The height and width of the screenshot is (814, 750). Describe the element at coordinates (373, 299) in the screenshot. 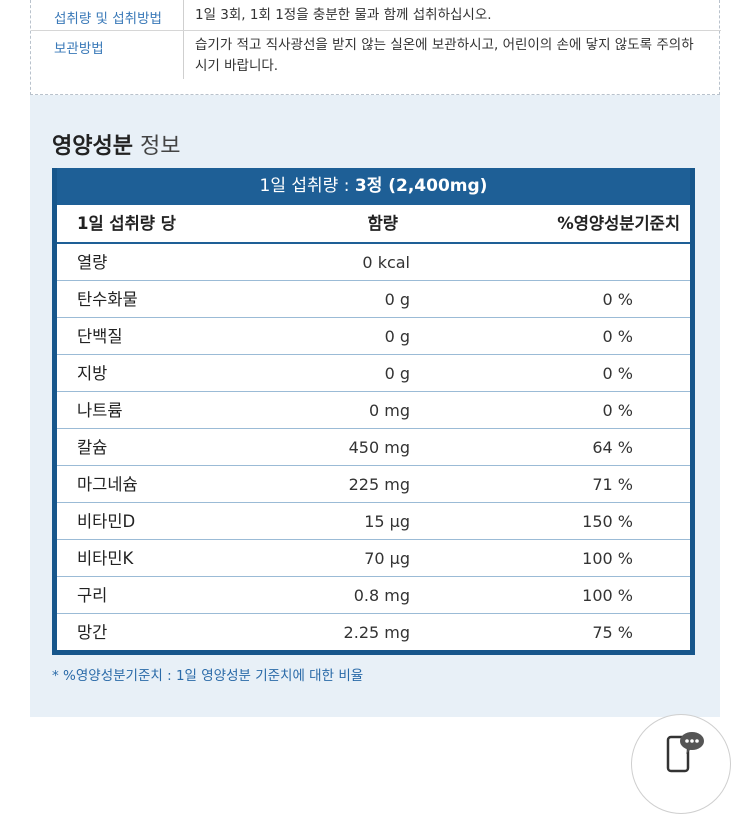

I see `nutrient-row: 탄수화물 0 g 0 %` at that location.